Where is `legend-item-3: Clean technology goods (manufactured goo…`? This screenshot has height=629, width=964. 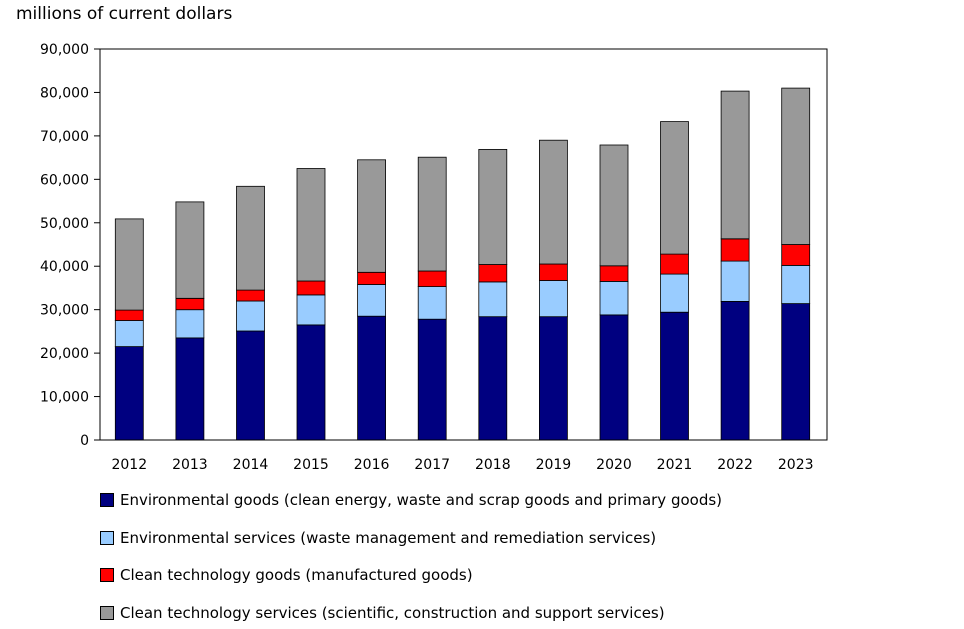
legend-item-3: Clean technology goods (manufactured goo… is located at coordinates (286, 575).